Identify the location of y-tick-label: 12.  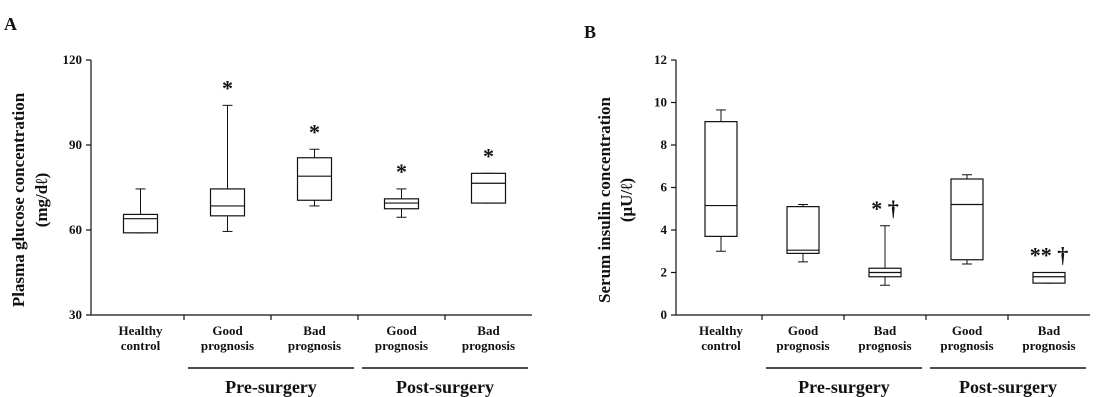
(660, 59).